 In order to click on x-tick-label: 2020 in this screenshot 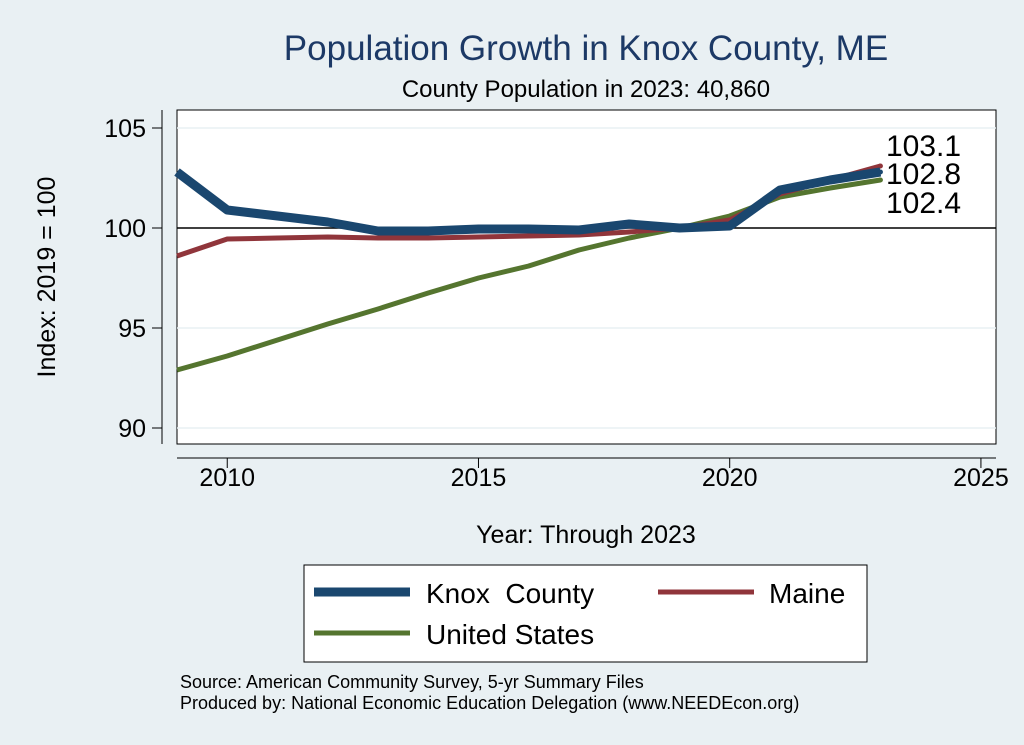, I will do `click(730, 478)`.